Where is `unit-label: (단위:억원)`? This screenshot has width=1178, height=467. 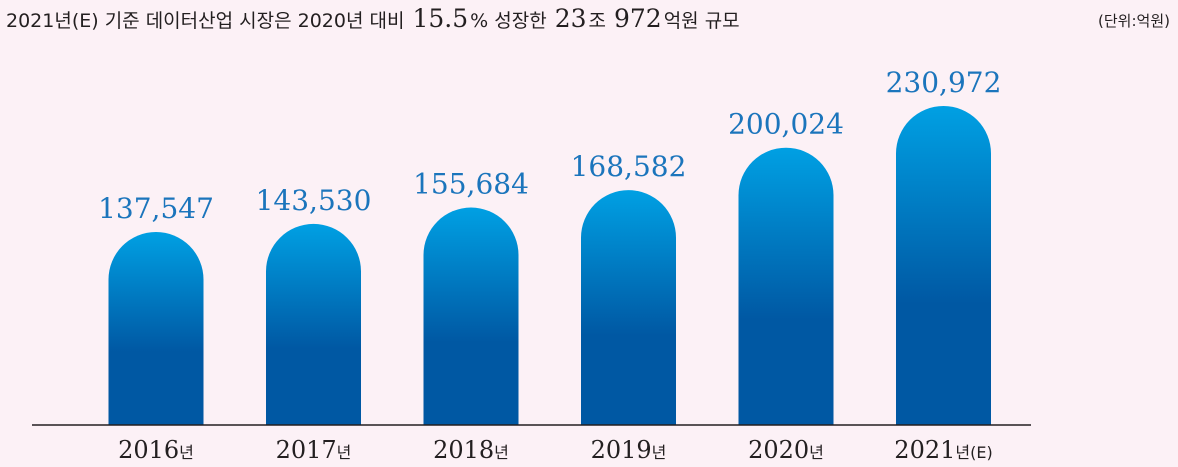 unit-label: (단위:억원) is located at coordinates (1134, 21).